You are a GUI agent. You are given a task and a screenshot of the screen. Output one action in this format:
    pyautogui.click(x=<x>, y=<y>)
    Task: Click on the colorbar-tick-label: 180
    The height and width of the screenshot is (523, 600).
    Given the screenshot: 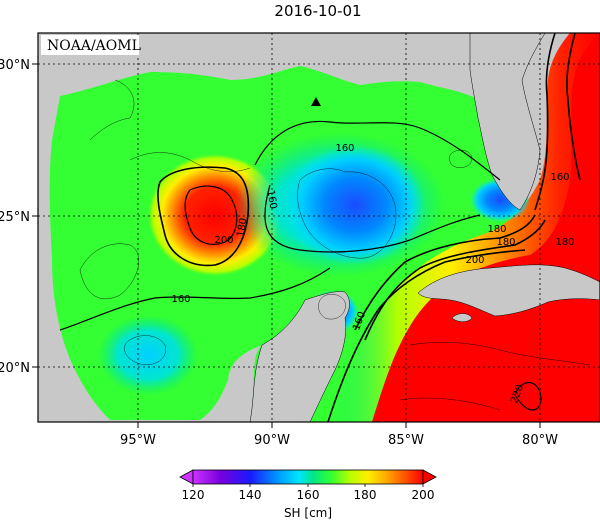 What is the action you would take?
    pyautogui.click(x=365, y=495)
    